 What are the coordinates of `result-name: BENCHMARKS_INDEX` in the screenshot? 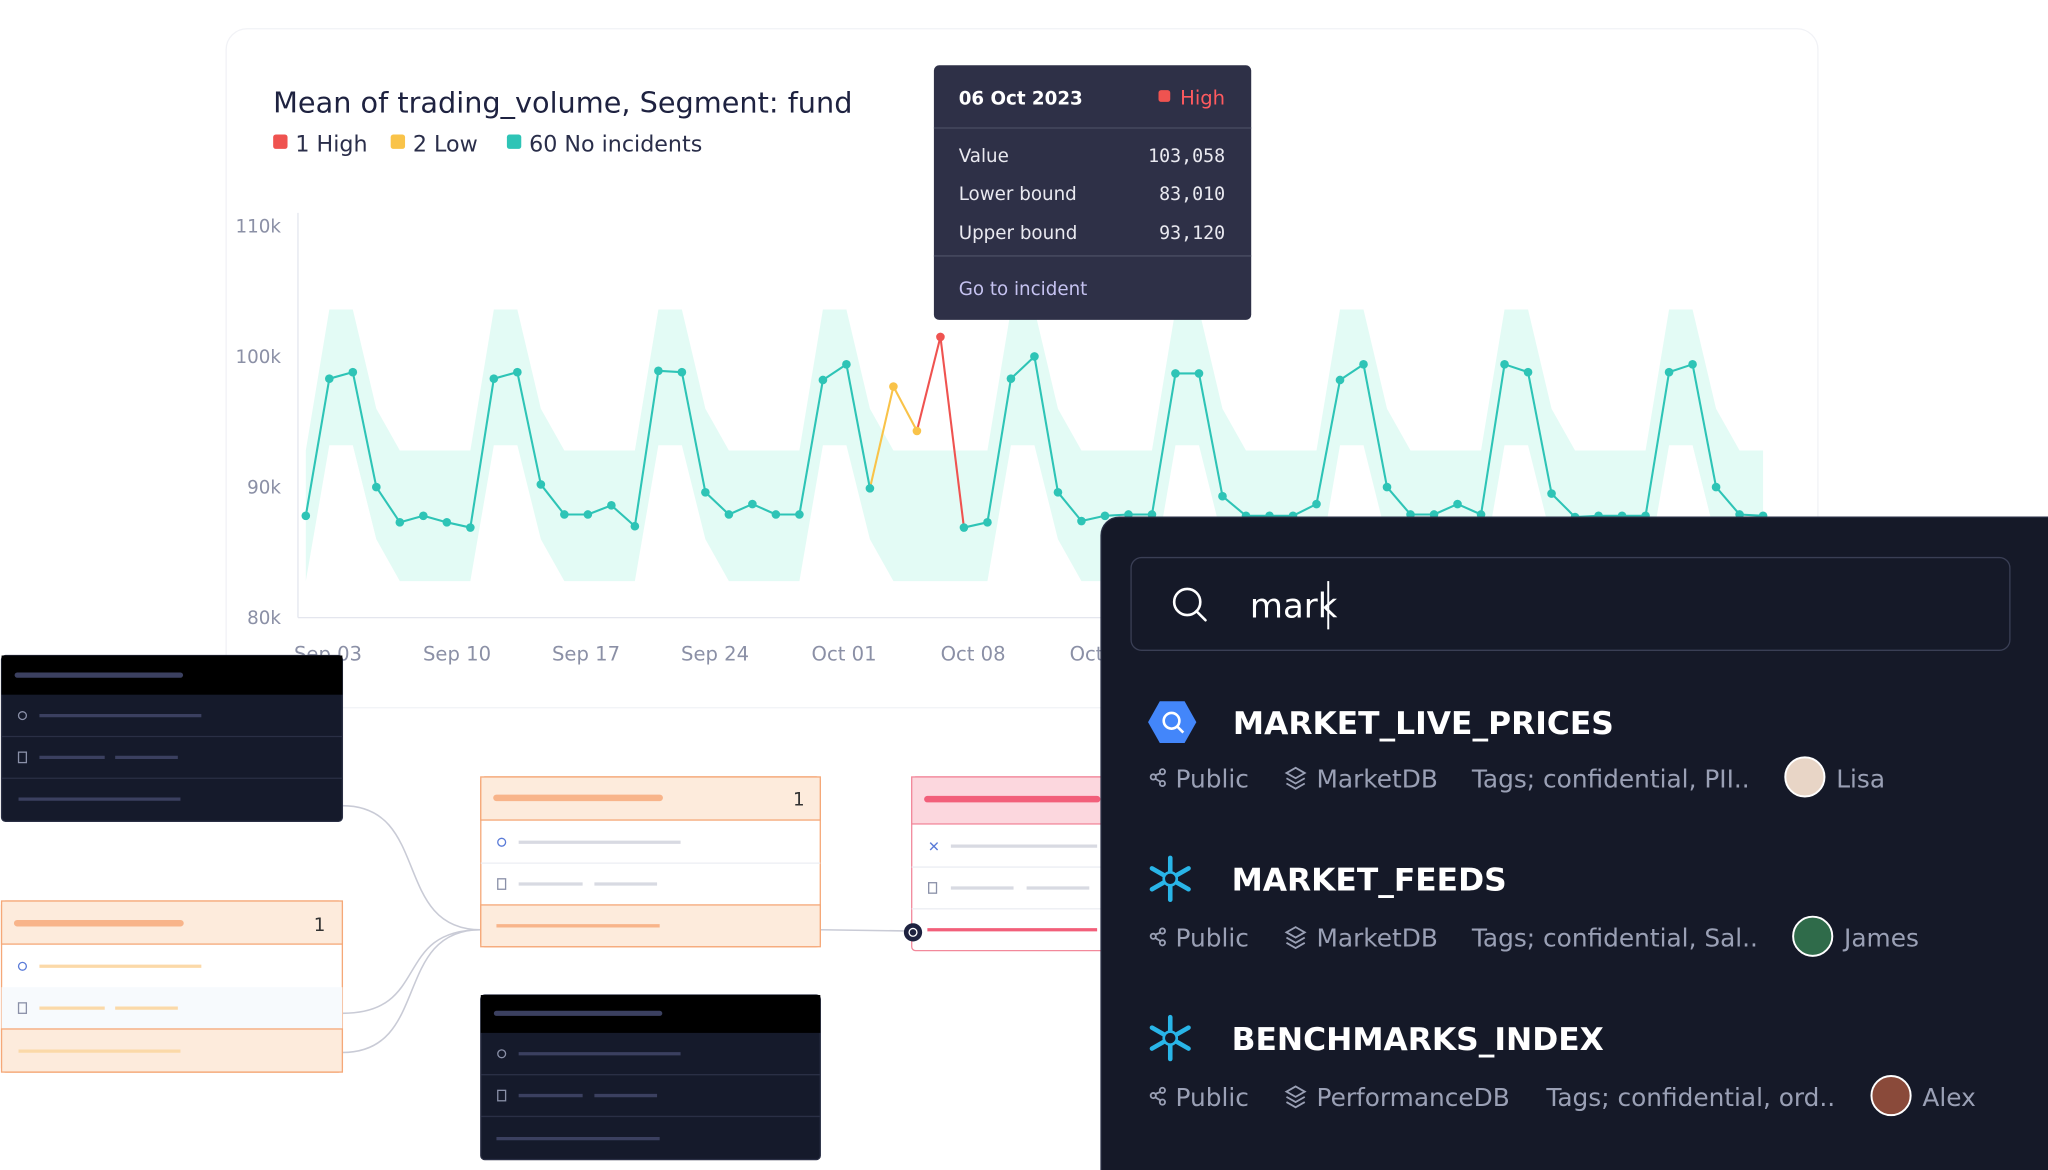 It's located at (1418, 1040).